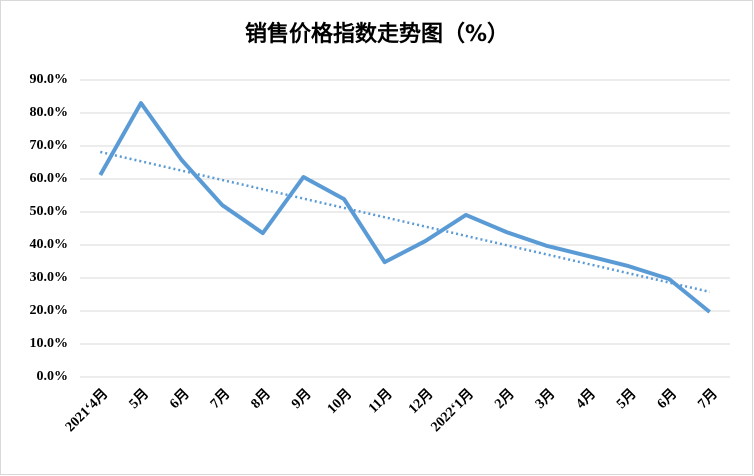 The width and height of the screenshot is (754, 476). What do you see at coordinates (49, 145) in the screenshot?
I see `y-tick-label: 70.0%` at bounding box center [49, 145].